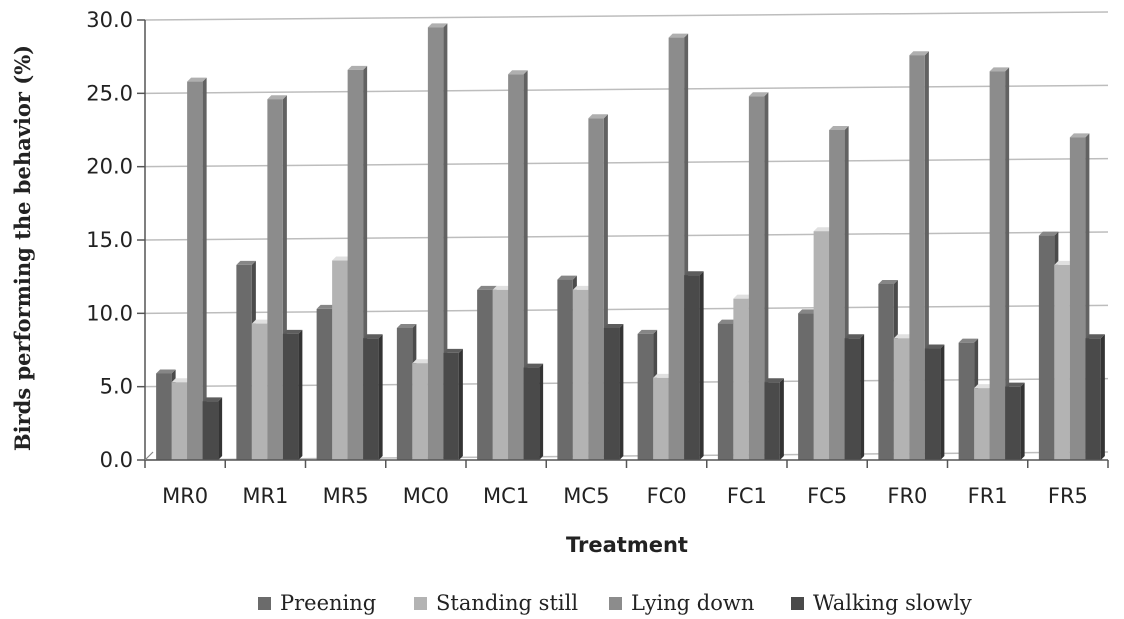 This screenshot has width=1124, height=619. What do you see at coordinates (827, 496) in the screenshot?
I see `x-tick-label: FC5` at bounding box center [827, 496].